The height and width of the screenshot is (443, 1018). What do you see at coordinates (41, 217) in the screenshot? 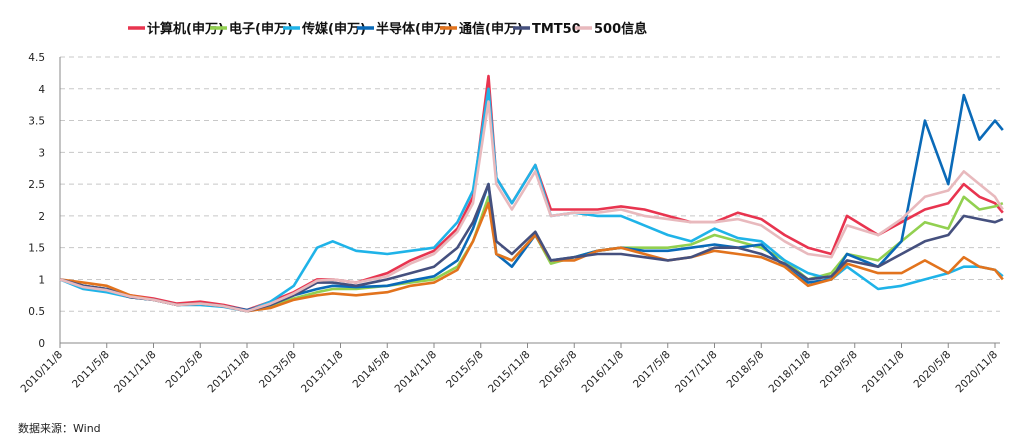
I see `y-tick-label: 2` at bounding box center [41, 217].